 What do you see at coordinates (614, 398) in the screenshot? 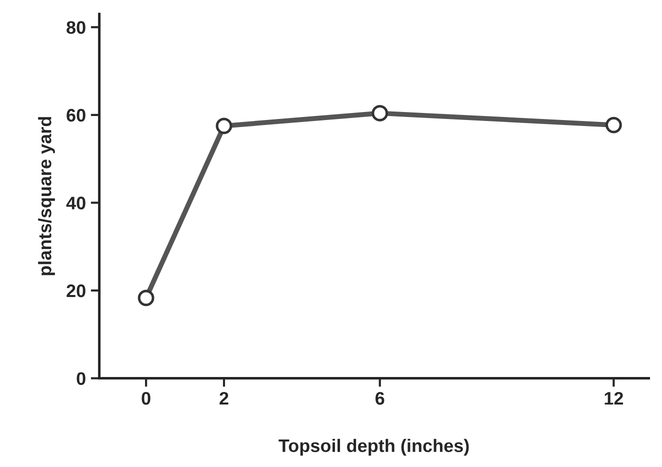
I see `x-tick-label: 12` at bounding box center [614, 398].